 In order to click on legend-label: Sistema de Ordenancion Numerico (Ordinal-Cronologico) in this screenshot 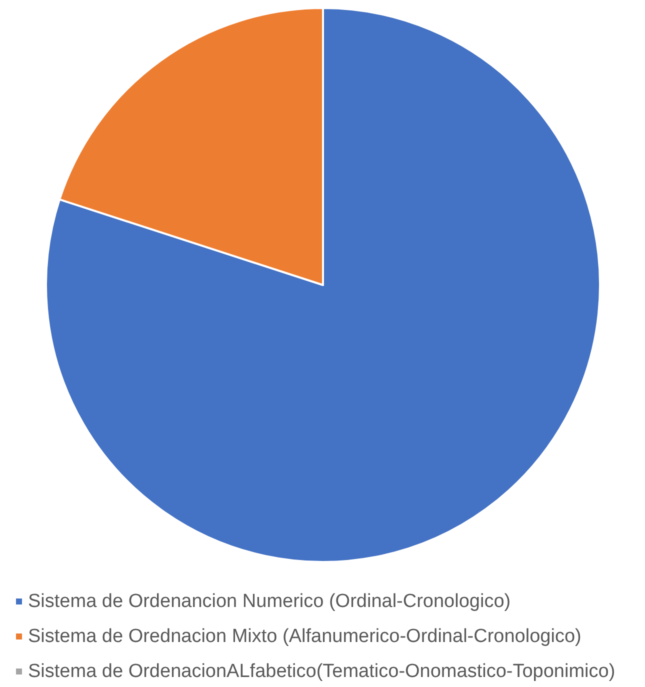, I will do `click(269, 601)`.